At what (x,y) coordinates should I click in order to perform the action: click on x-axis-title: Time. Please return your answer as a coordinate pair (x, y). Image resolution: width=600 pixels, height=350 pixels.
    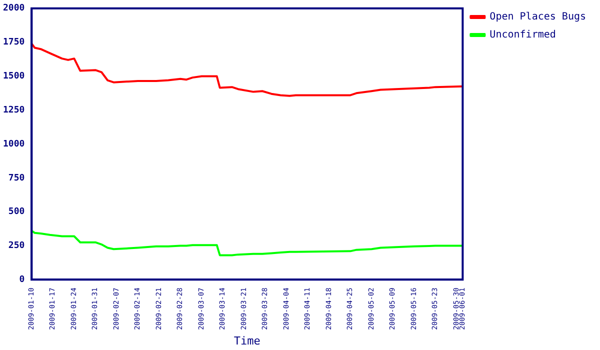
    Looking at the image, I should click on (247, 341).